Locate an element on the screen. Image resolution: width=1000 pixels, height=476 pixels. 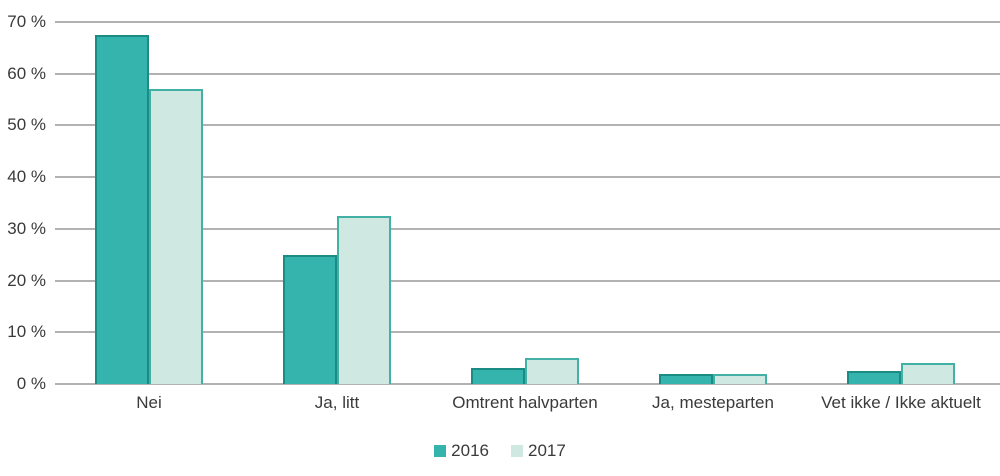
legend-swatch-2016 is located at coordinates (440, 451).